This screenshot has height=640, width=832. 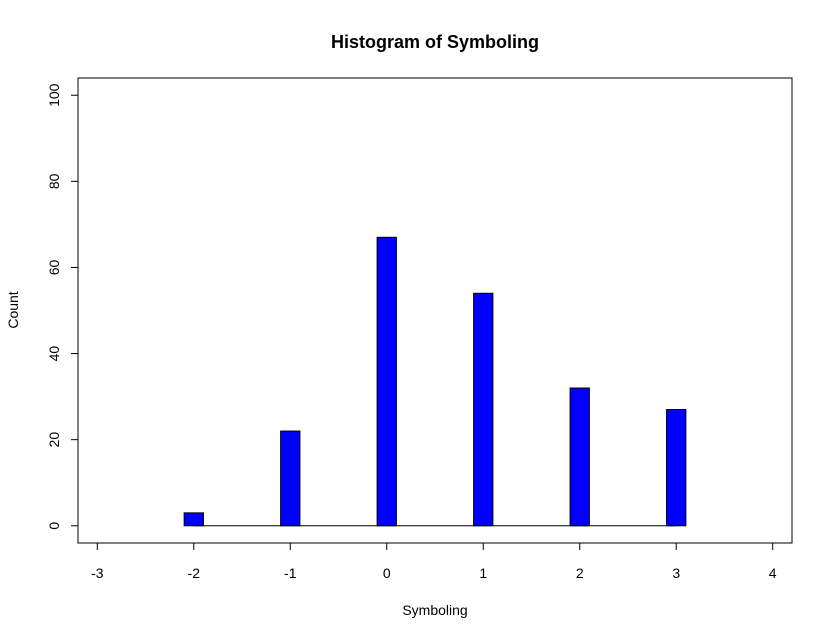 I want to click on chart-title: Histogram of Symboling, so click(x=435, y=42).